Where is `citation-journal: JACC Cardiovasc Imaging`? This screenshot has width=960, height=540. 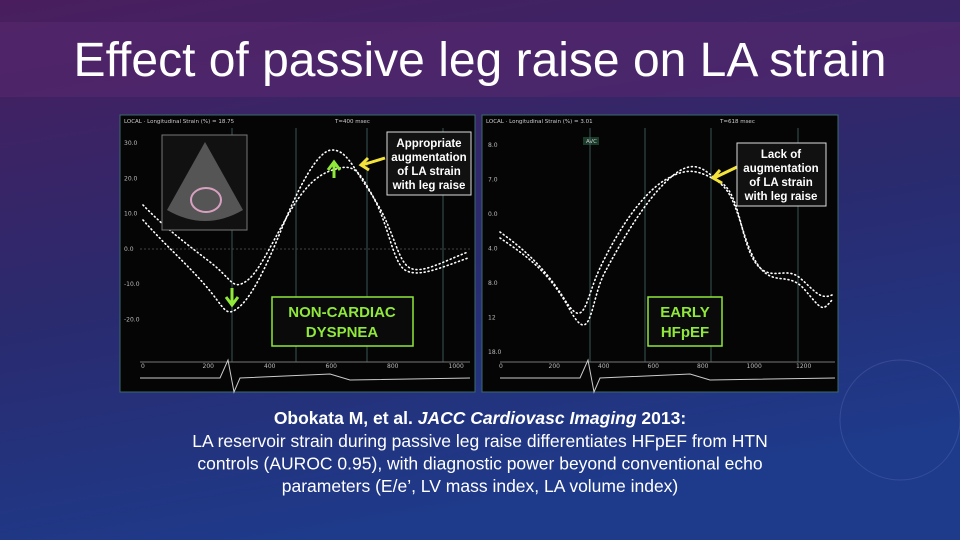 citation-journal: JACC Cardiovasc Imaging is located at coordinates (527, 418).